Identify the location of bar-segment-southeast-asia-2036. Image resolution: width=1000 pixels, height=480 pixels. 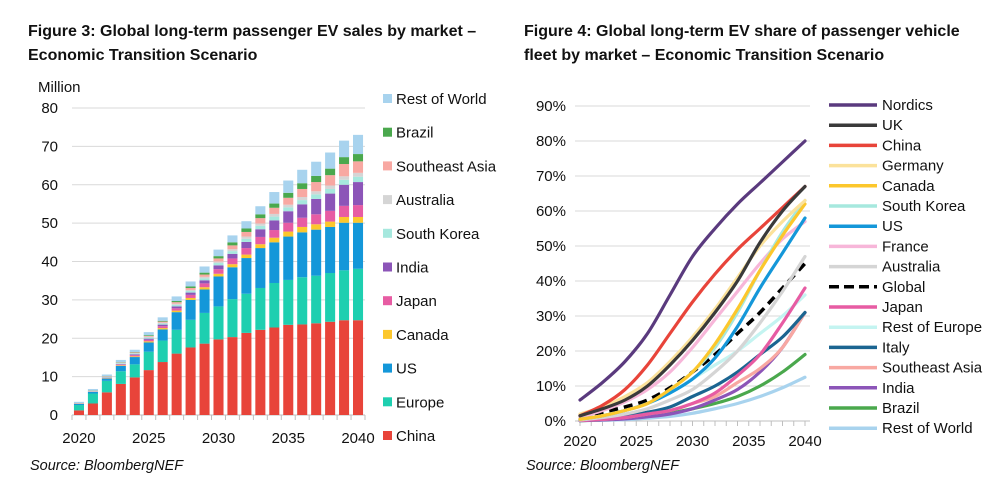
(302, 193).